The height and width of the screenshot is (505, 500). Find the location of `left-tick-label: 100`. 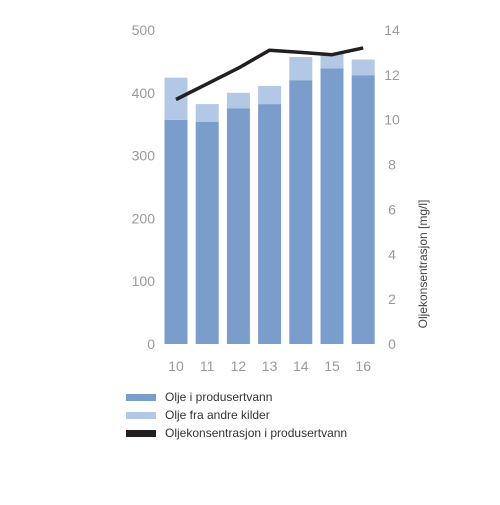

left-tick-label: 100 is located at coordinates (144, 281).